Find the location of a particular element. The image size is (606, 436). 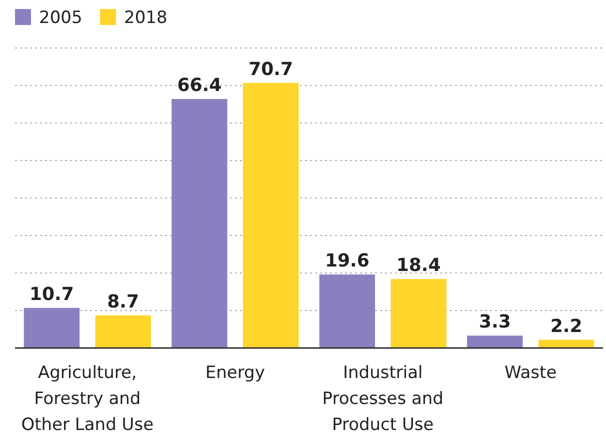

legend-label: 2018 is located at coordinates (146, 18).